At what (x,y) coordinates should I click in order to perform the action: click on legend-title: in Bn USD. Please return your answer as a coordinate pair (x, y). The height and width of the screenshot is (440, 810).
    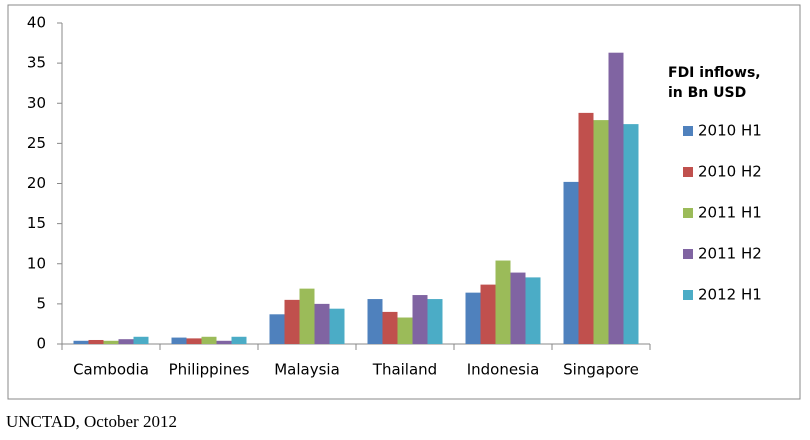
    Looking at the image, I should click on (707, 93).